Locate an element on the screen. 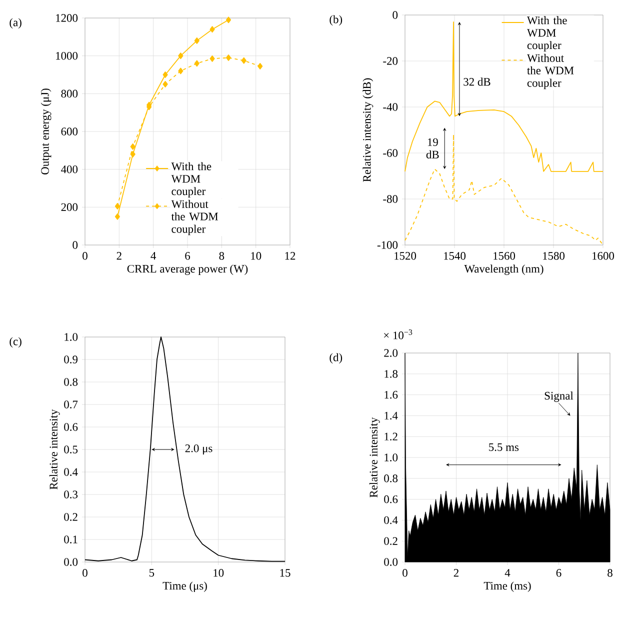 This screenshot has height=618, width=634. annotation: Signal is located at coordinates (559, 397).